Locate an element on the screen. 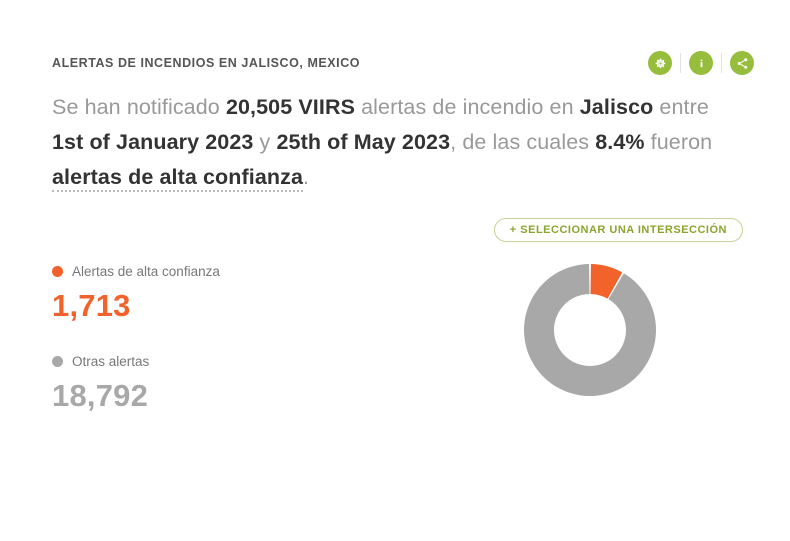  sentence-part-2: alertas de incendio en is located at coordinates (467, 107).